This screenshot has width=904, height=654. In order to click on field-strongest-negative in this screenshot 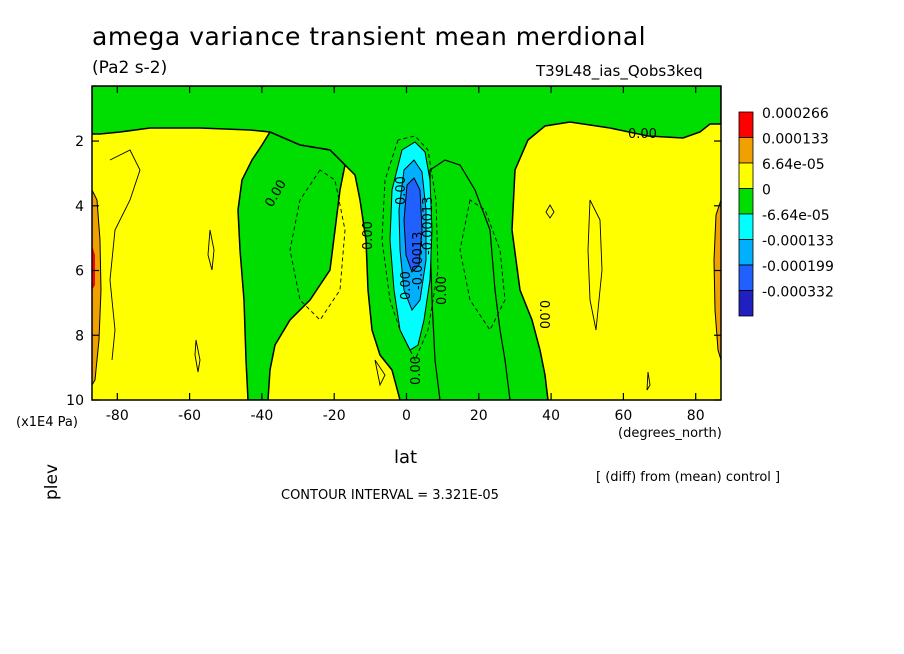, I will do `click(413, 225)`.